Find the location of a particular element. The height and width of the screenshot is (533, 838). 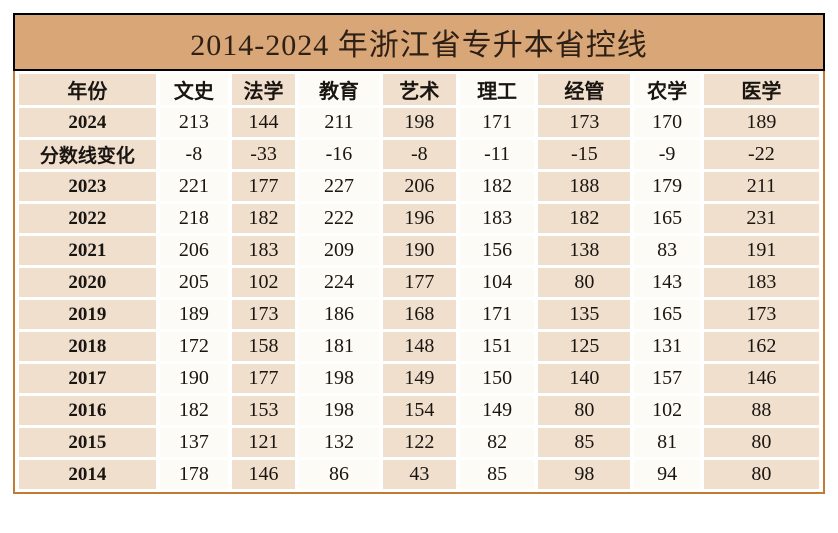

header-row: 年份 文史 法学 教育 艺术 理工 经管 农学 医学 is located at coordinates (419, 89).